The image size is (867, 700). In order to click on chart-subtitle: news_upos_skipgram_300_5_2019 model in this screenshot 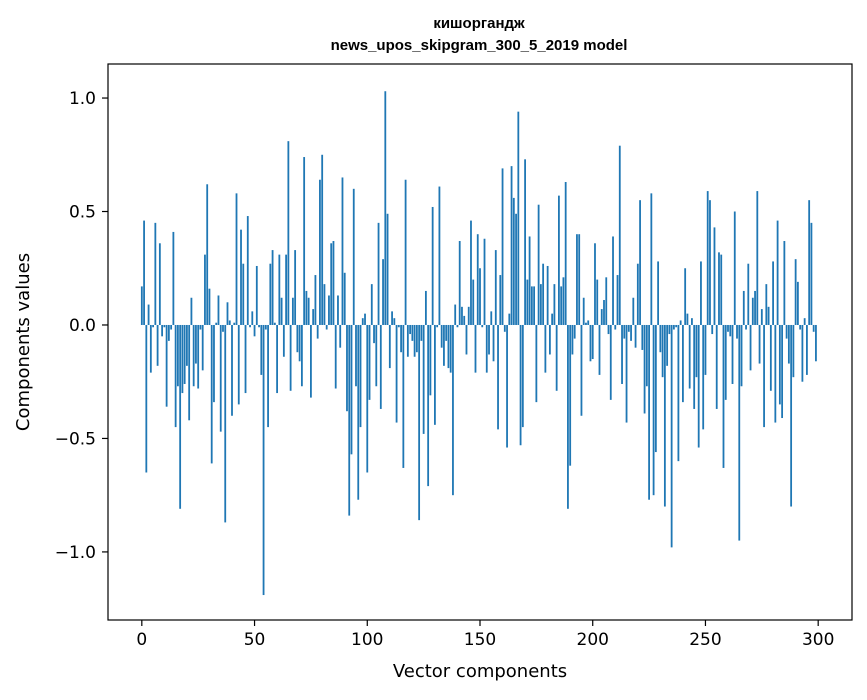, I will do `click(479, 45)`.